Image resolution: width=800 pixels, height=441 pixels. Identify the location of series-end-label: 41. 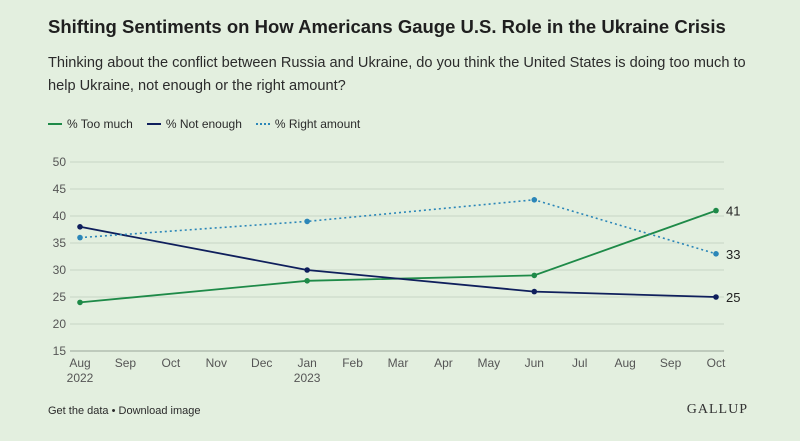
(733, 211).